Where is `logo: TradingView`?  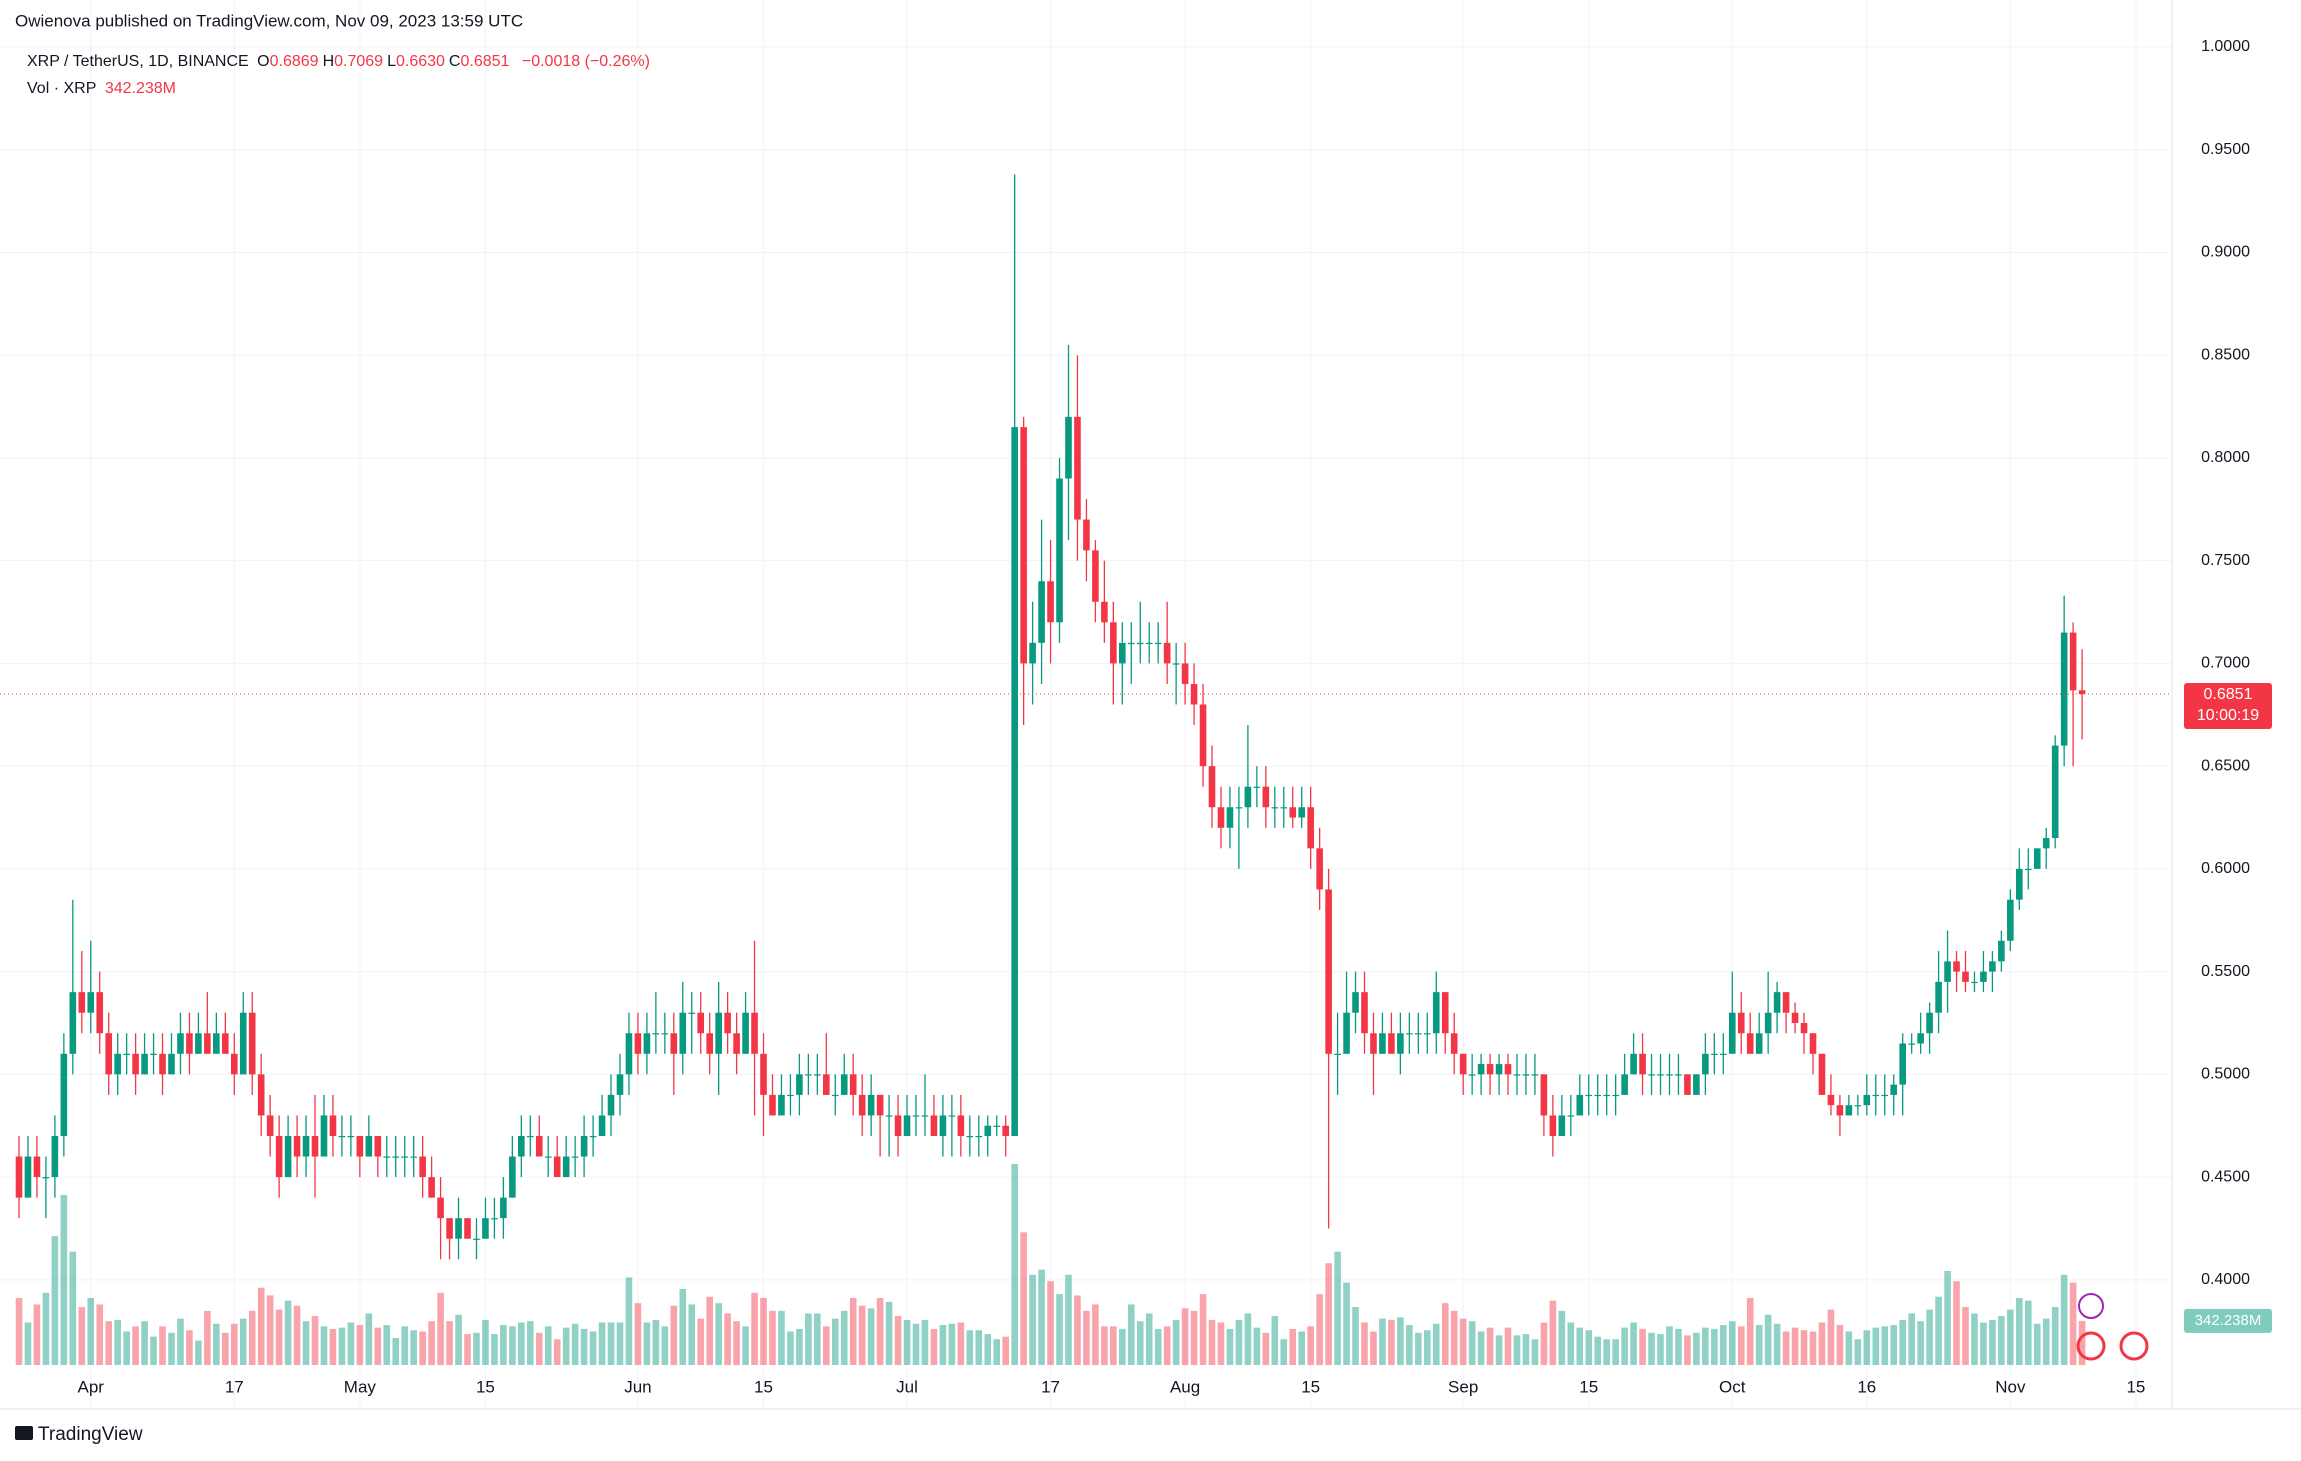
logo: TradingView is located at coordinates (79, 1434).